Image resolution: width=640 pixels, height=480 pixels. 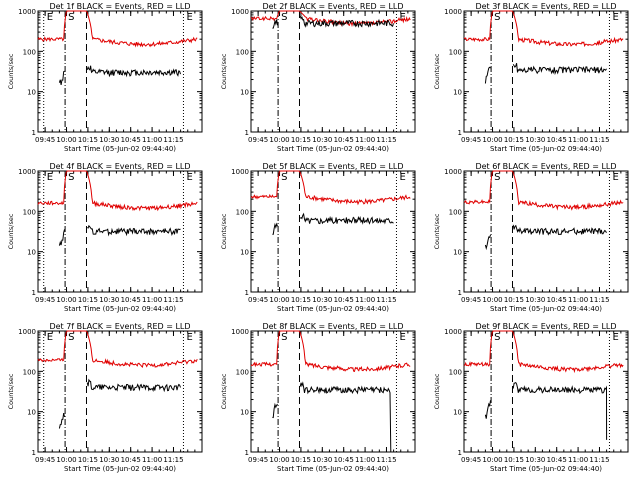 What do you see at coordinates (545, 166) in the screenshot?
I see `chart-title: Det 6f BLACK = Events, RED = LLD` at bounding box center [545, 166].